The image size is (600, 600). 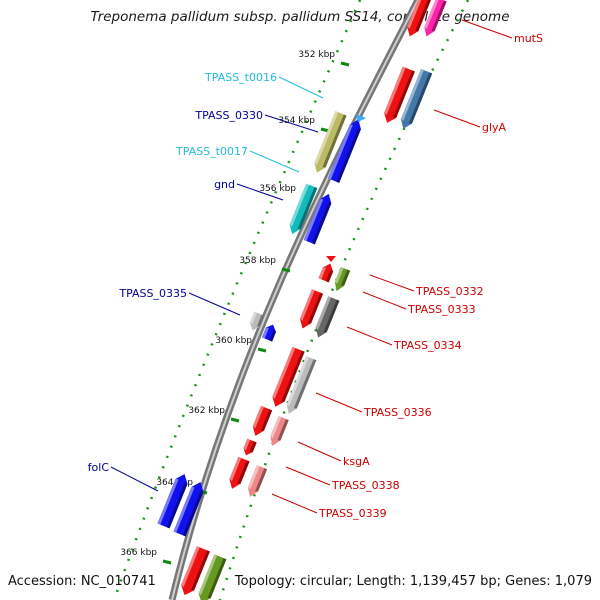 I want to click on gene-label: TPASS_0332, so click(x=449, y=291).